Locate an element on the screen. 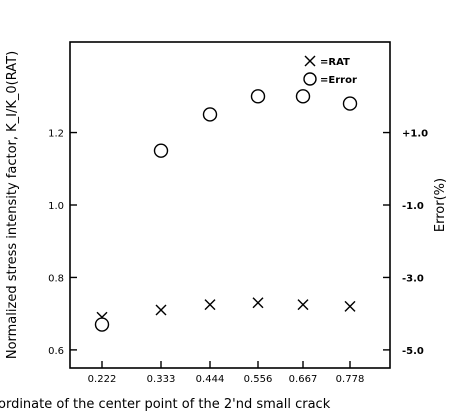 The height and width of the screenshot is (415, 456). legend-label-rat: =RAT is located at coordinates (335, 62).